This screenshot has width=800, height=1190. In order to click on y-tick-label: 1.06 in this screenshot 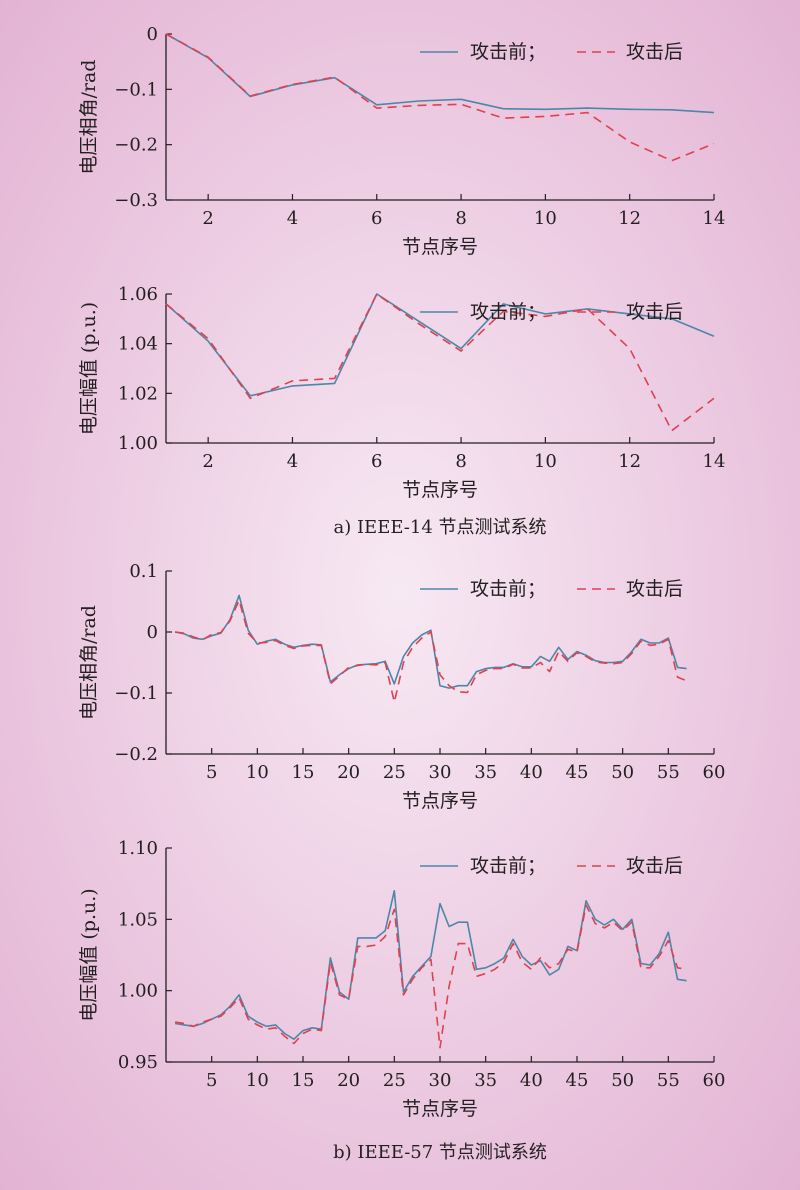, I will do `click(138, 294)`.